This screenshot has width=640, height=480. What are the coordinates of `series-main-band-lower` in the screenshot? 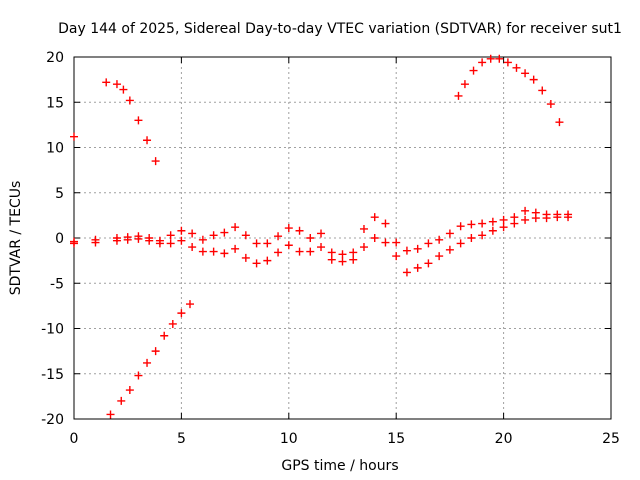 It's located at (321, 245).